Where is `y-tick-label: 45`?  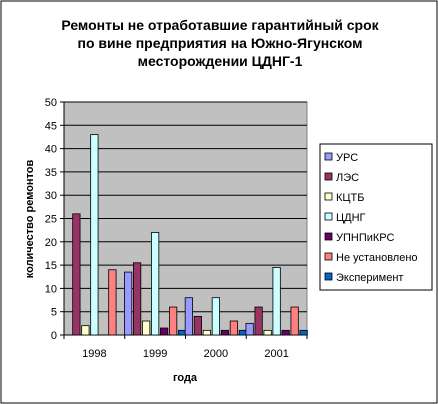
y-tick-label: 45 is located at coordinates (51, 126).